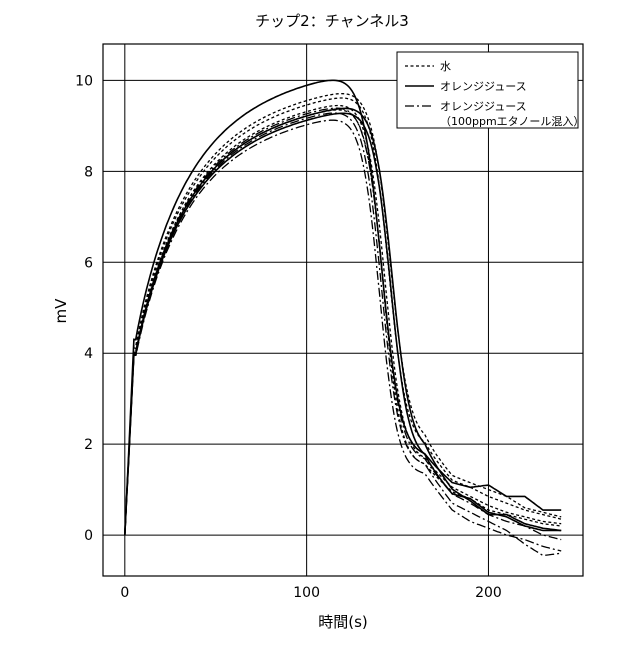 Image resolution: width=640 pixels, height=645 pixels. Describe the element at coordinates (332, 21) in the screenshot. I see `chart-title: チップ2：チャンネル3` at that location.